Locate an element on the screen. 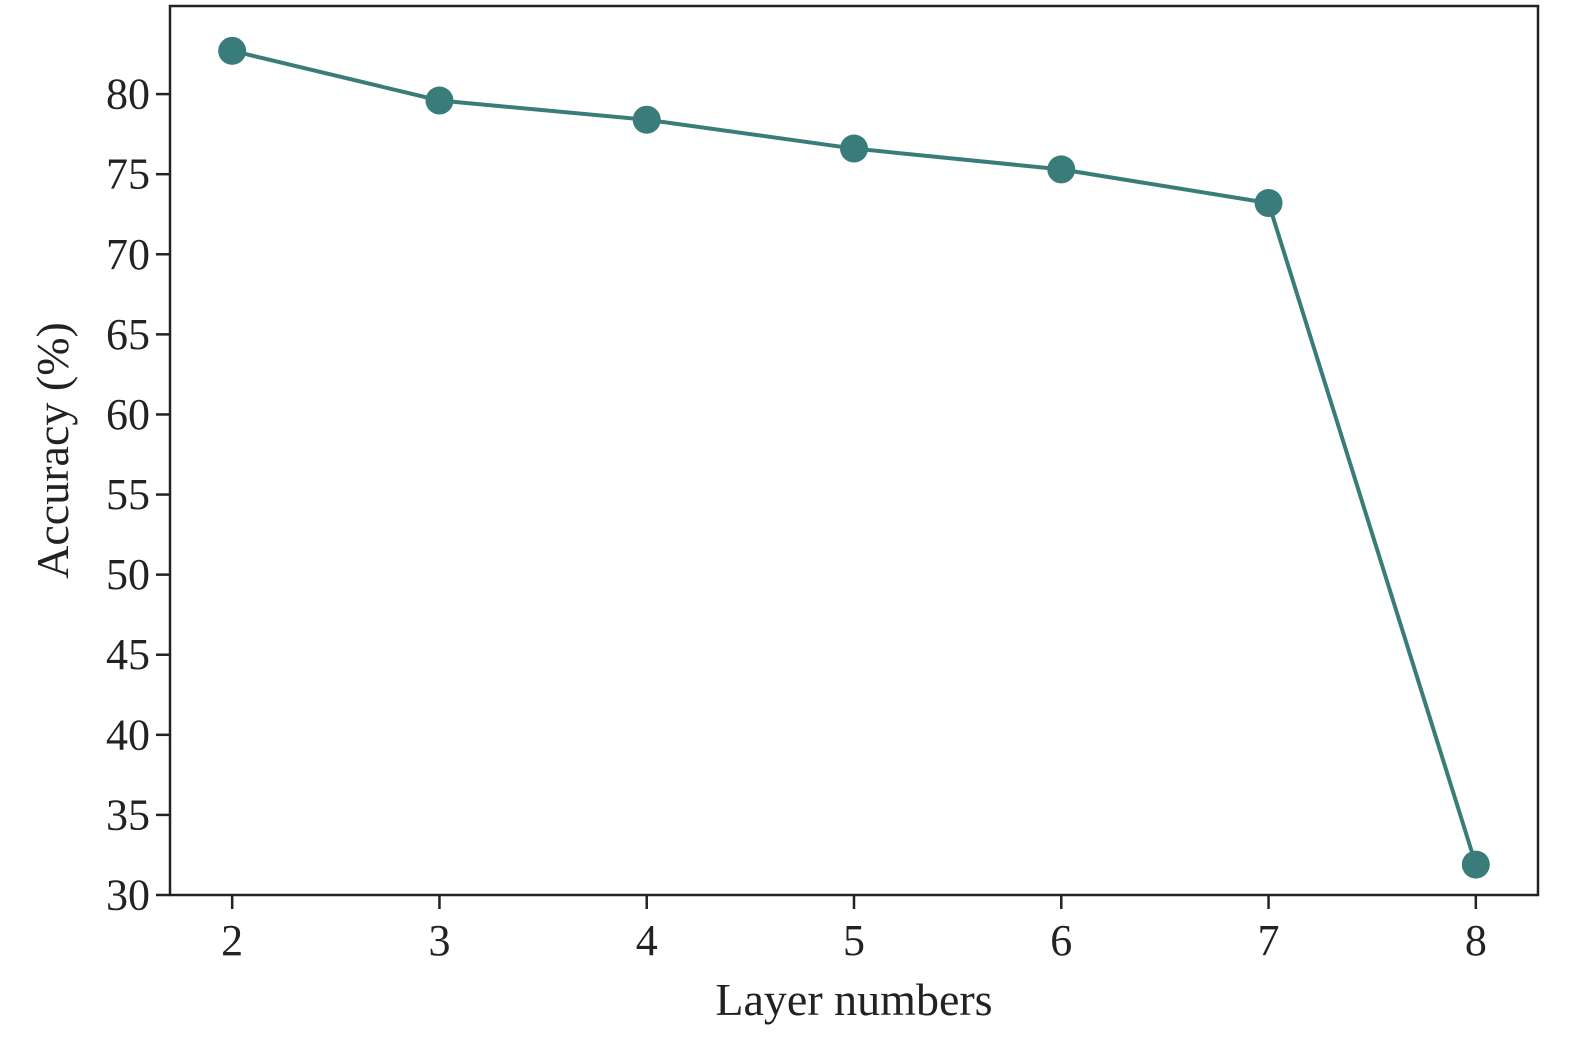 Image resolution: width=1575 pixels, height=1041 pixels. y-axis-title: Accuracy (%) is located at coordinates (52, 450).